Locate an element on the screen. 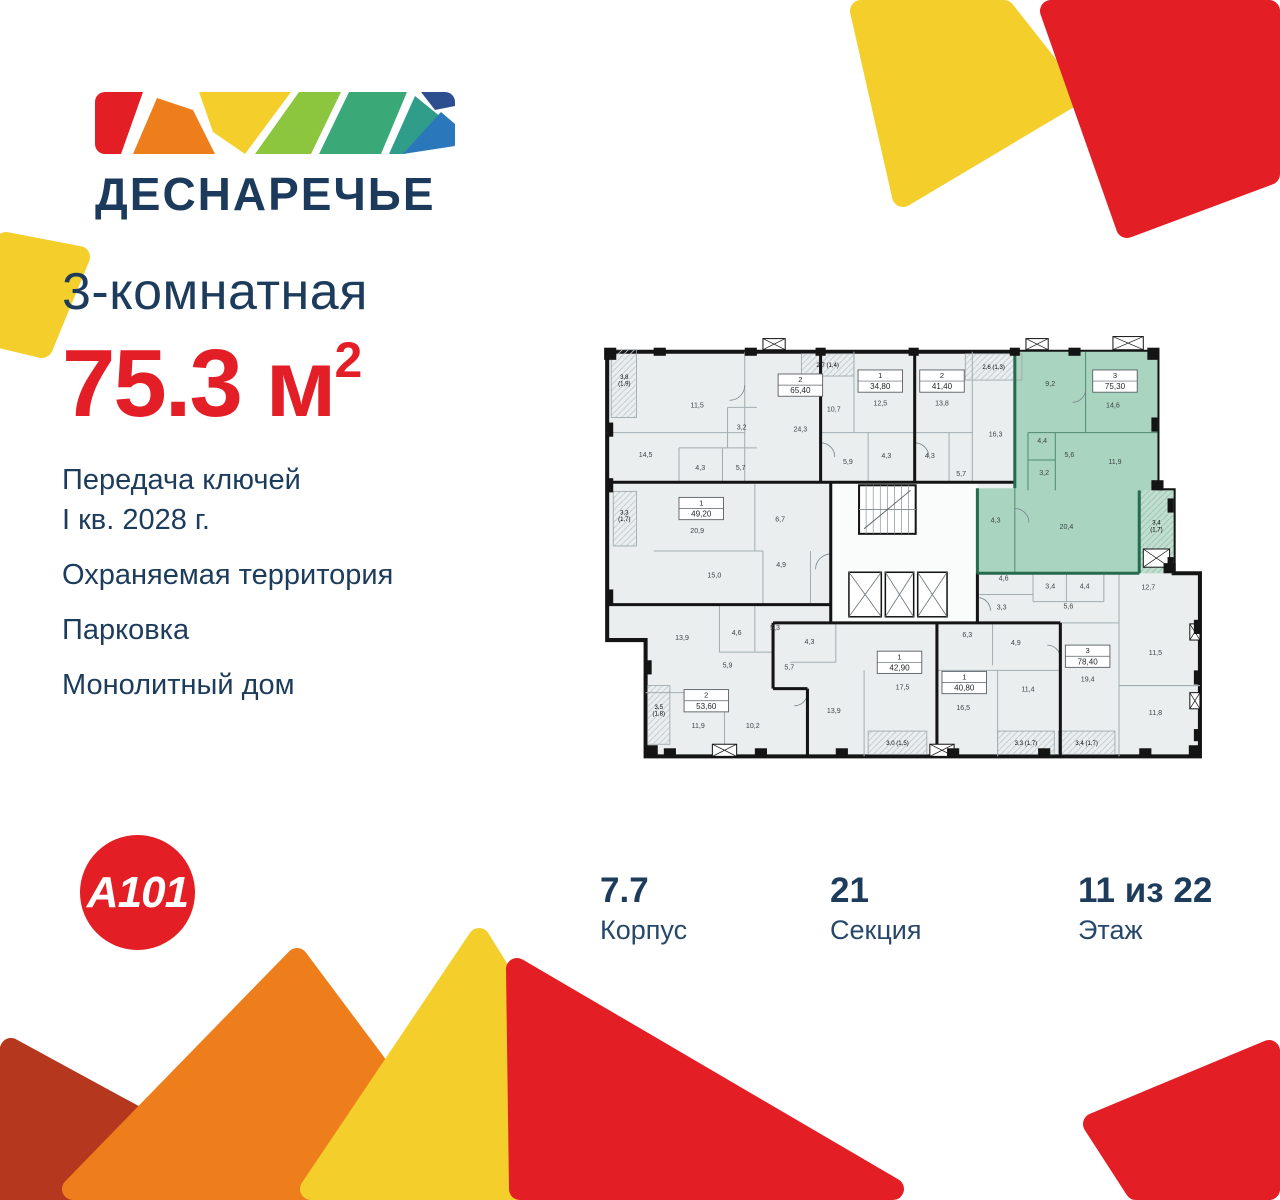 This screenshot has height=1200, width=1280. highlighted-apartment-walls is located at coordinates (1058, 463).